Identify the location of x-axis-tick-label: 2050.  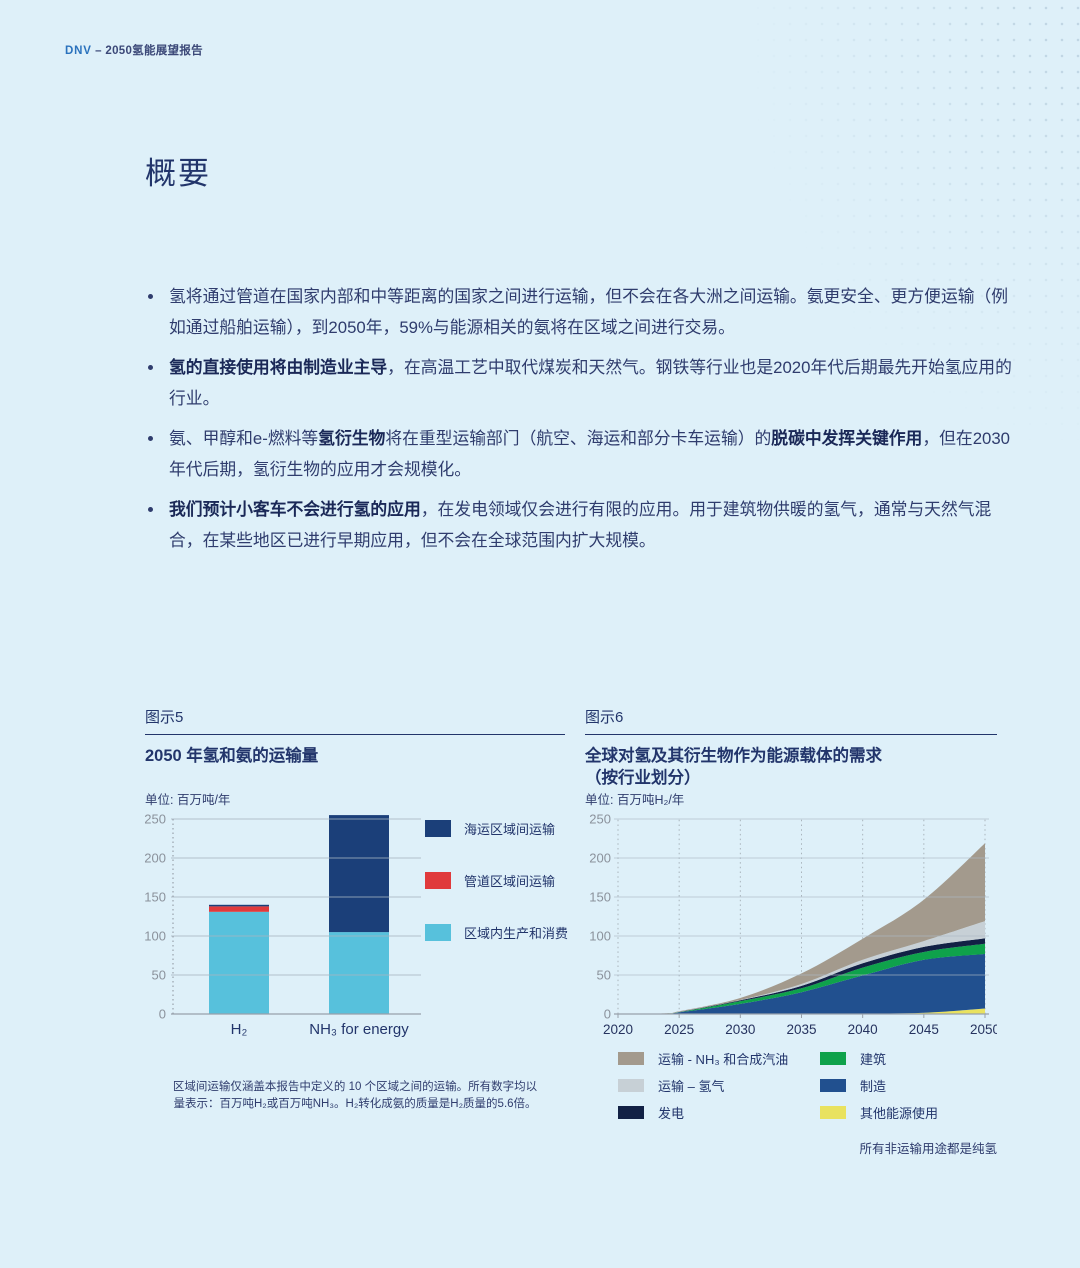
(983, 1029).